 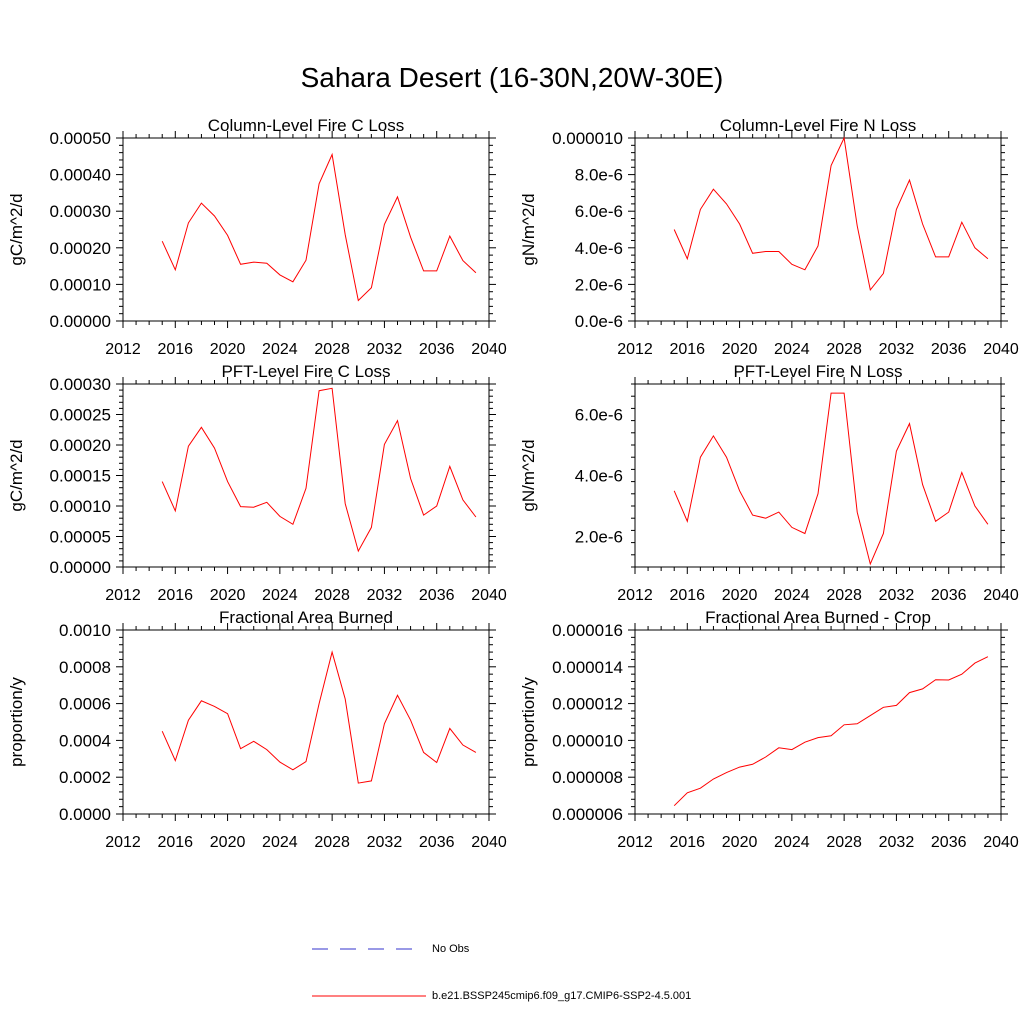 I want to click on y-tick-label: 0.0006, so click(x=85, y=704).